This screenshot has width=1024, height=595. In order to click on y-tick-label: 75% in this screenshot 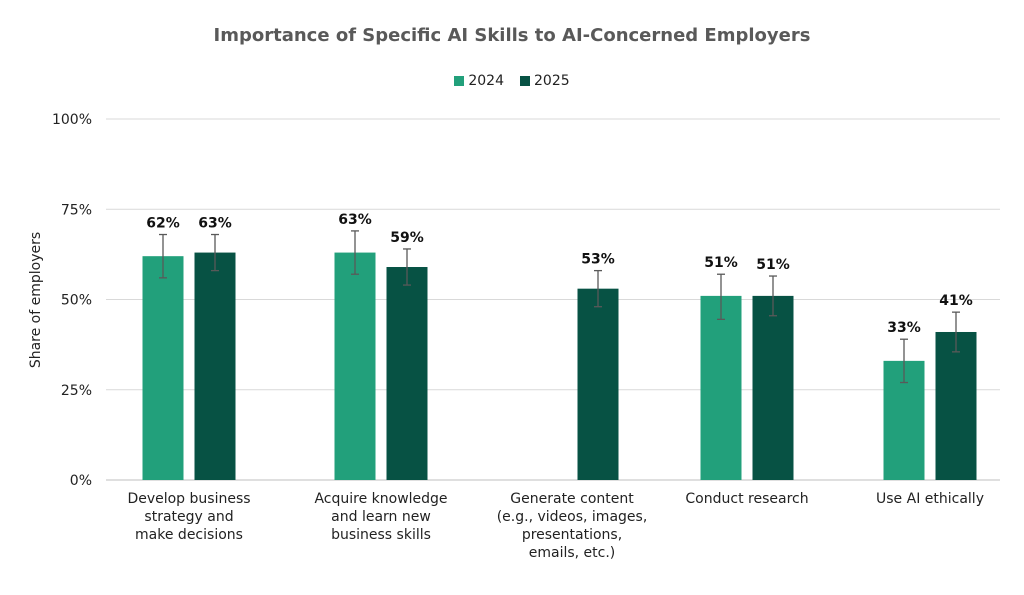, I will do `click(76, 210)`.